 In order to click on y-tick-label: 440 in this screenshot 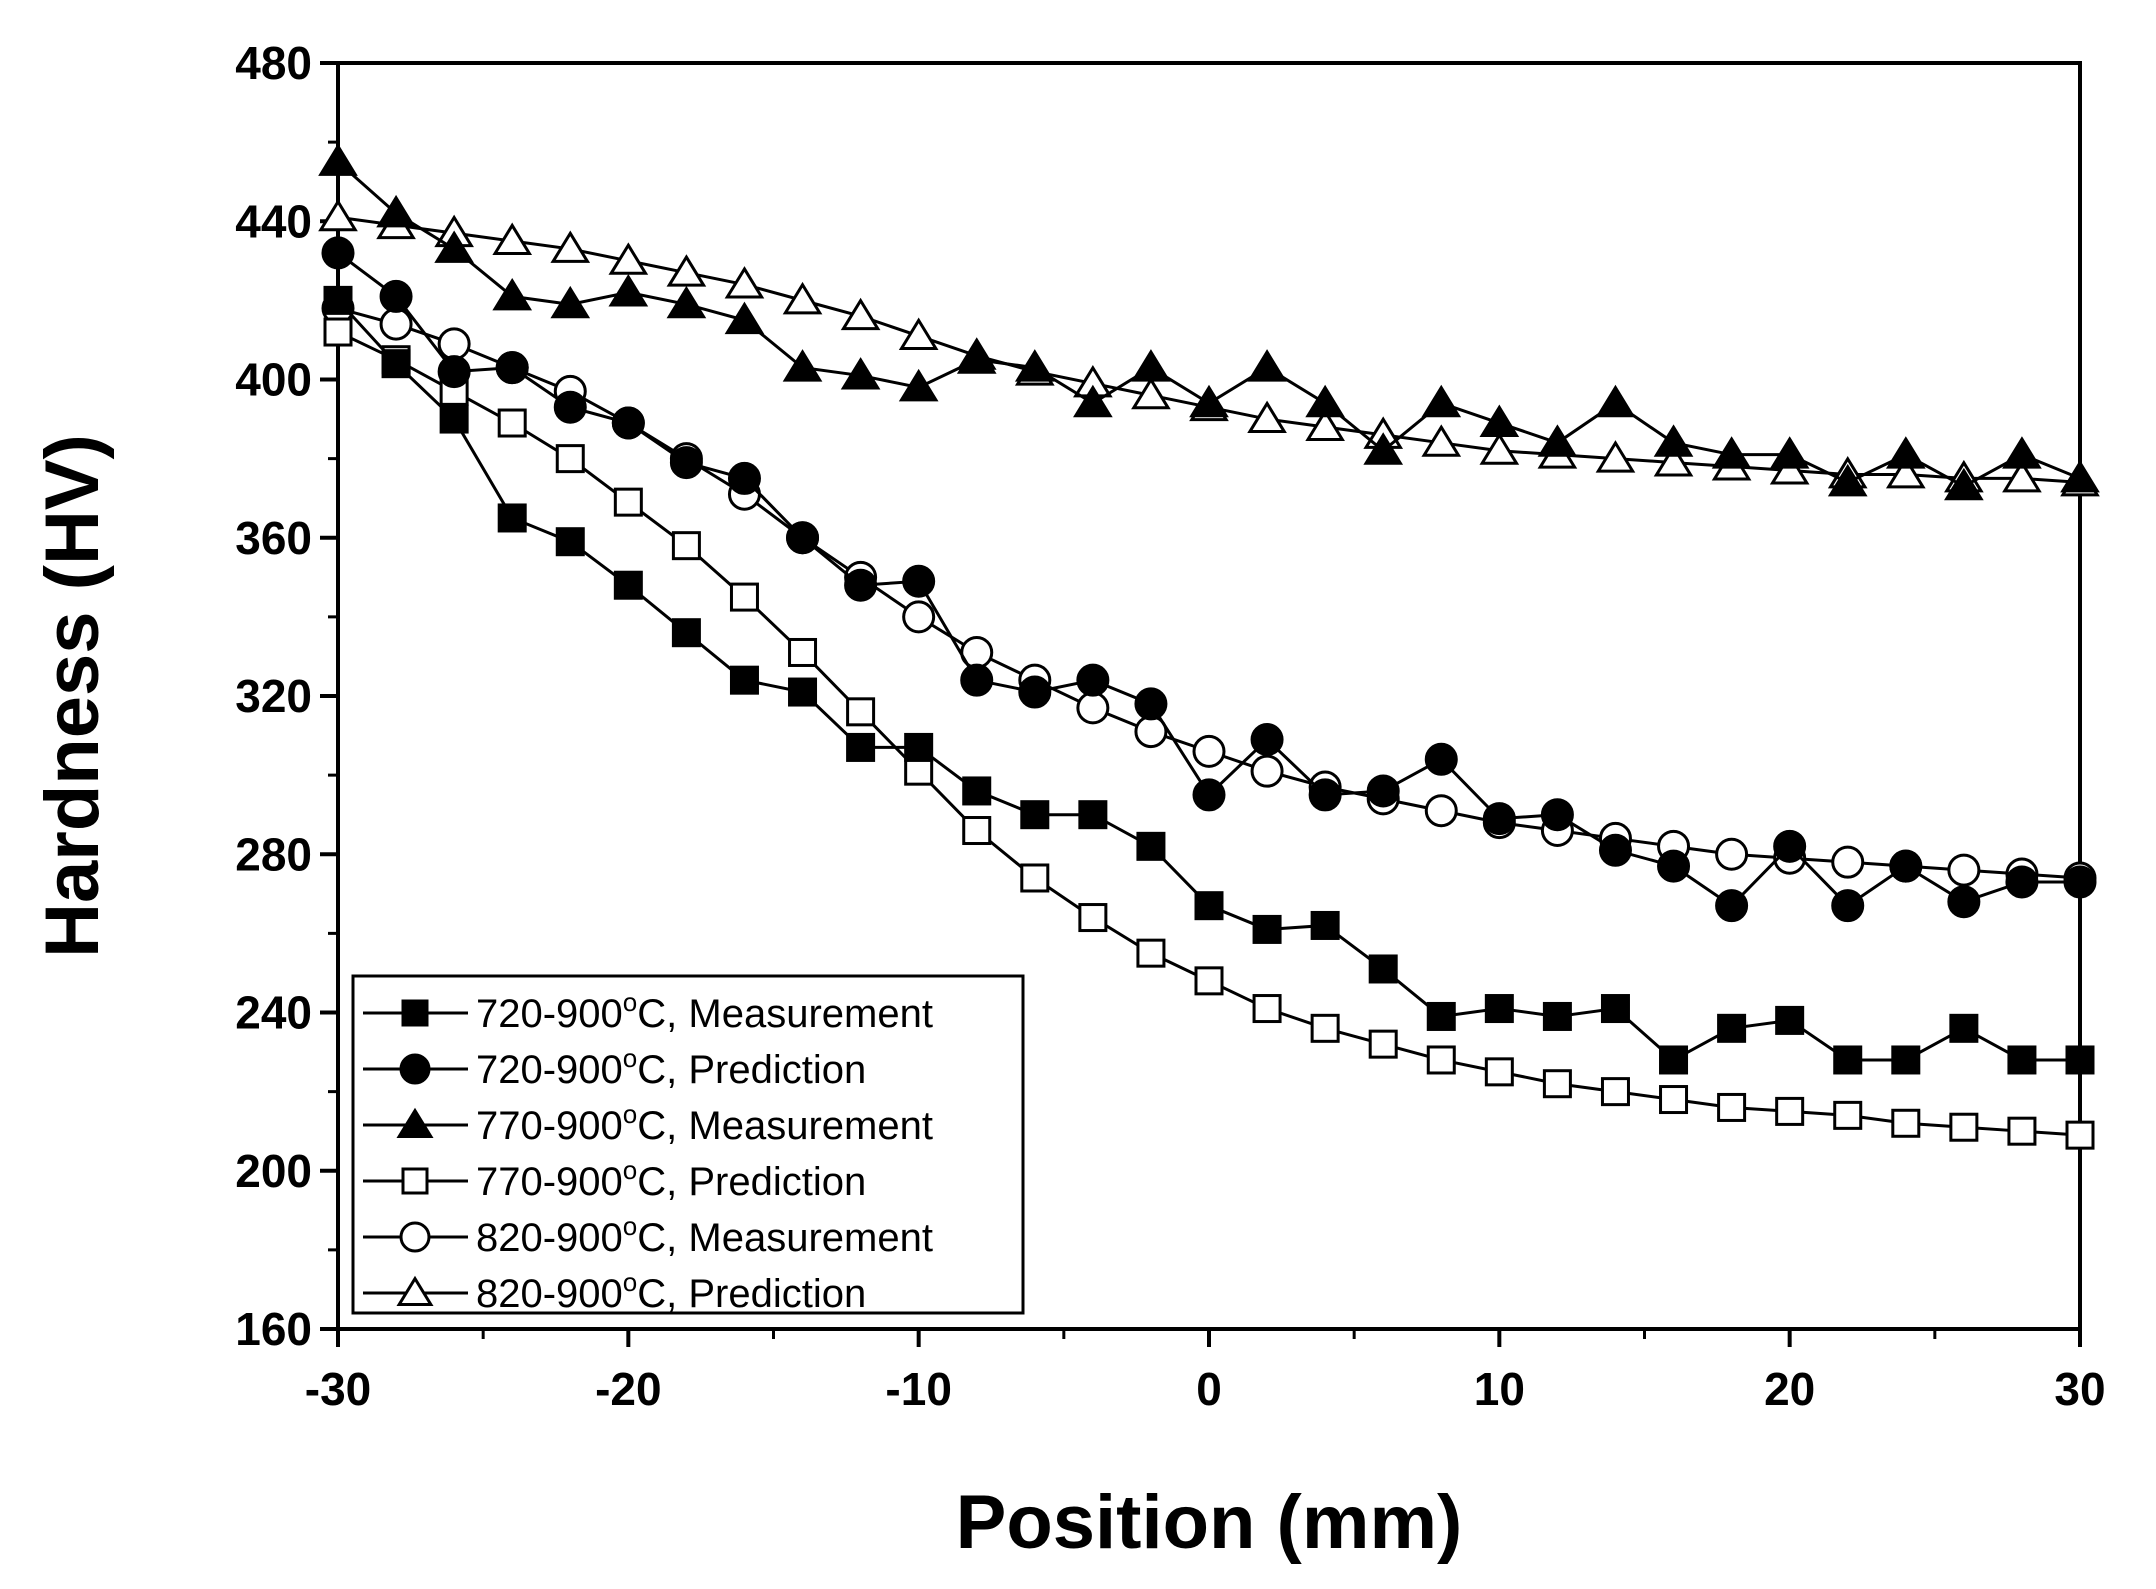, I will do `click(273, 221)`.